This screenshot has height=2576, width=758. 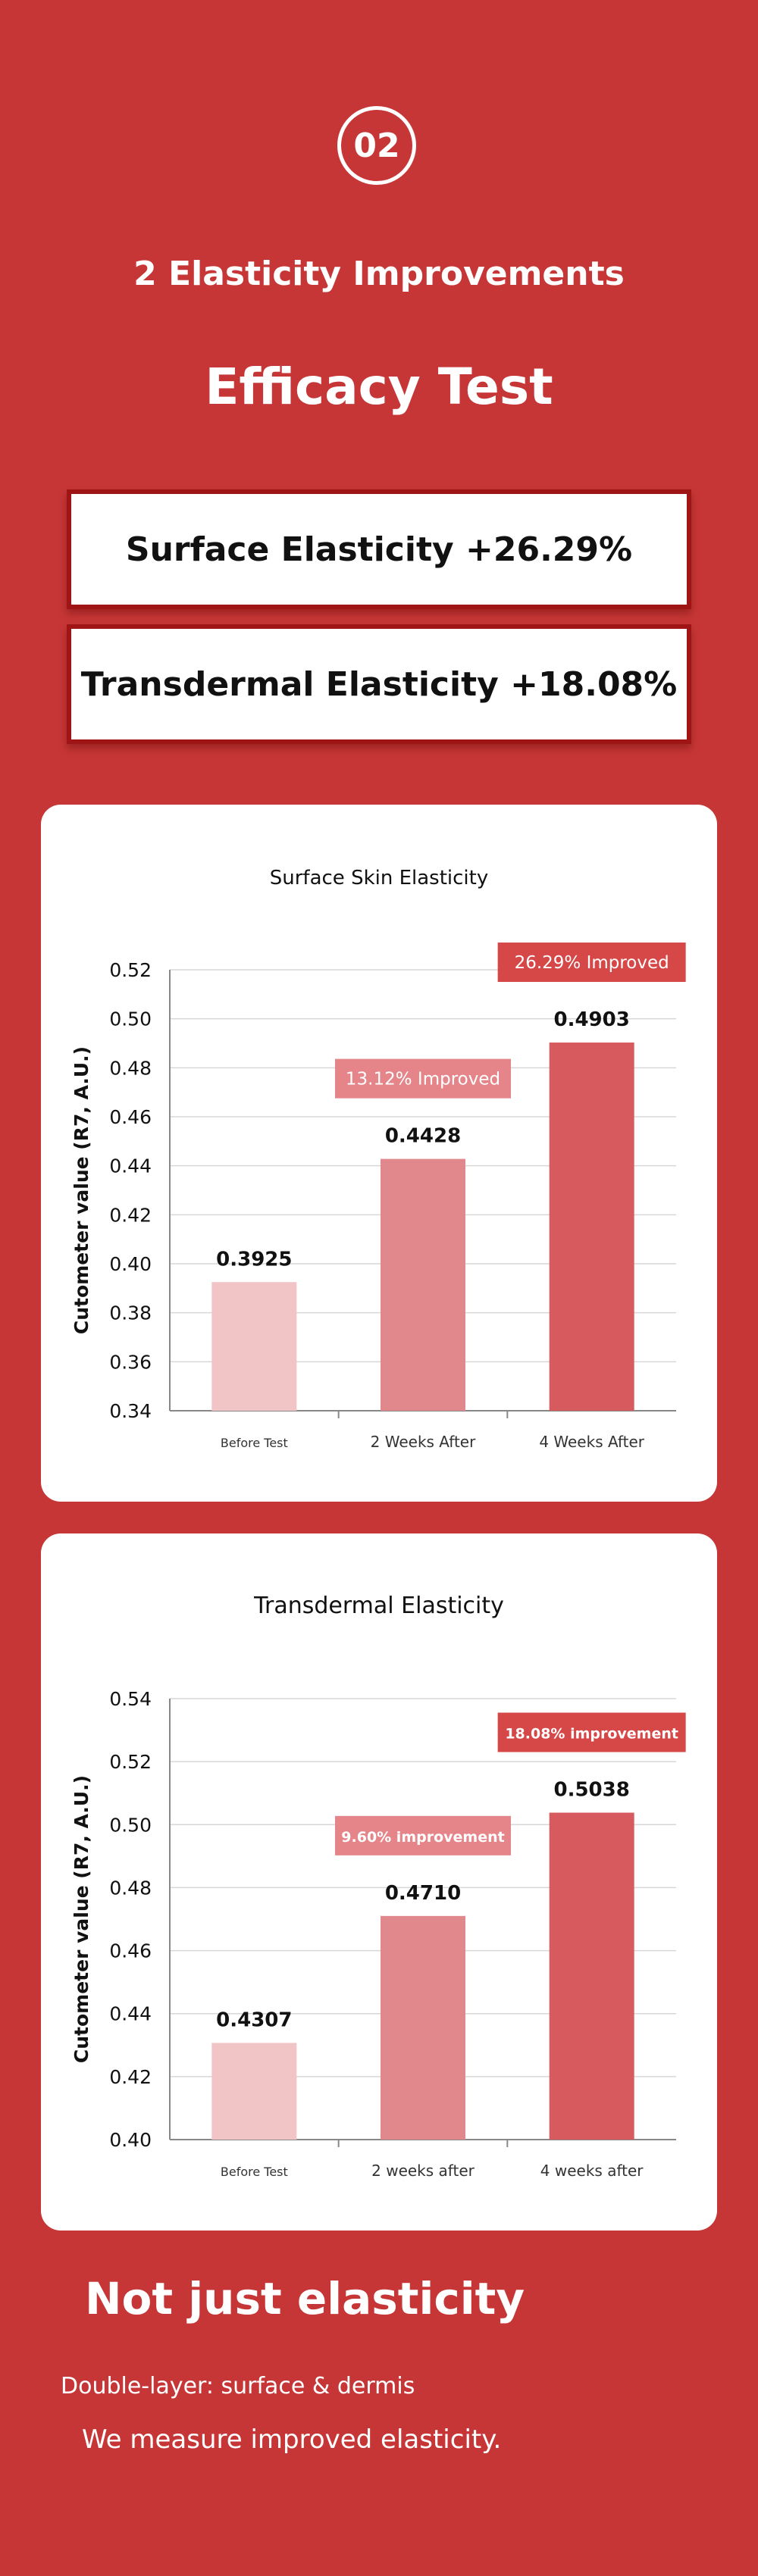 I want to click on transdermal-improvement-label: 9.60% improvement, so click(x=422, y=1838).